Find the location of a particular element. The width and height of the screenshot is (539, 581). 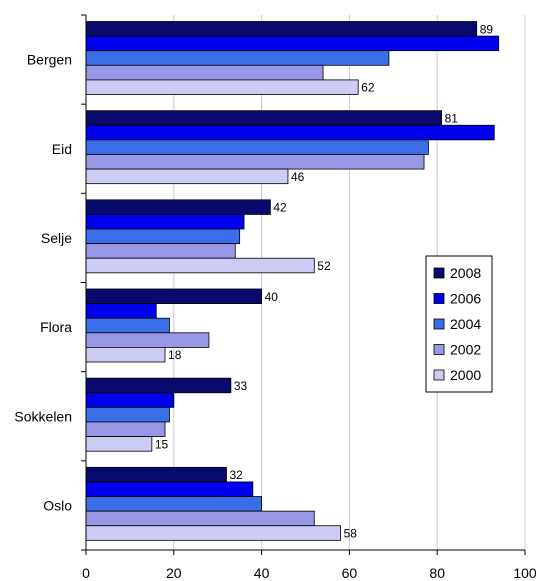

legend: 2008 2006 2004 2002 2000 is located at coordinates (459, 324).